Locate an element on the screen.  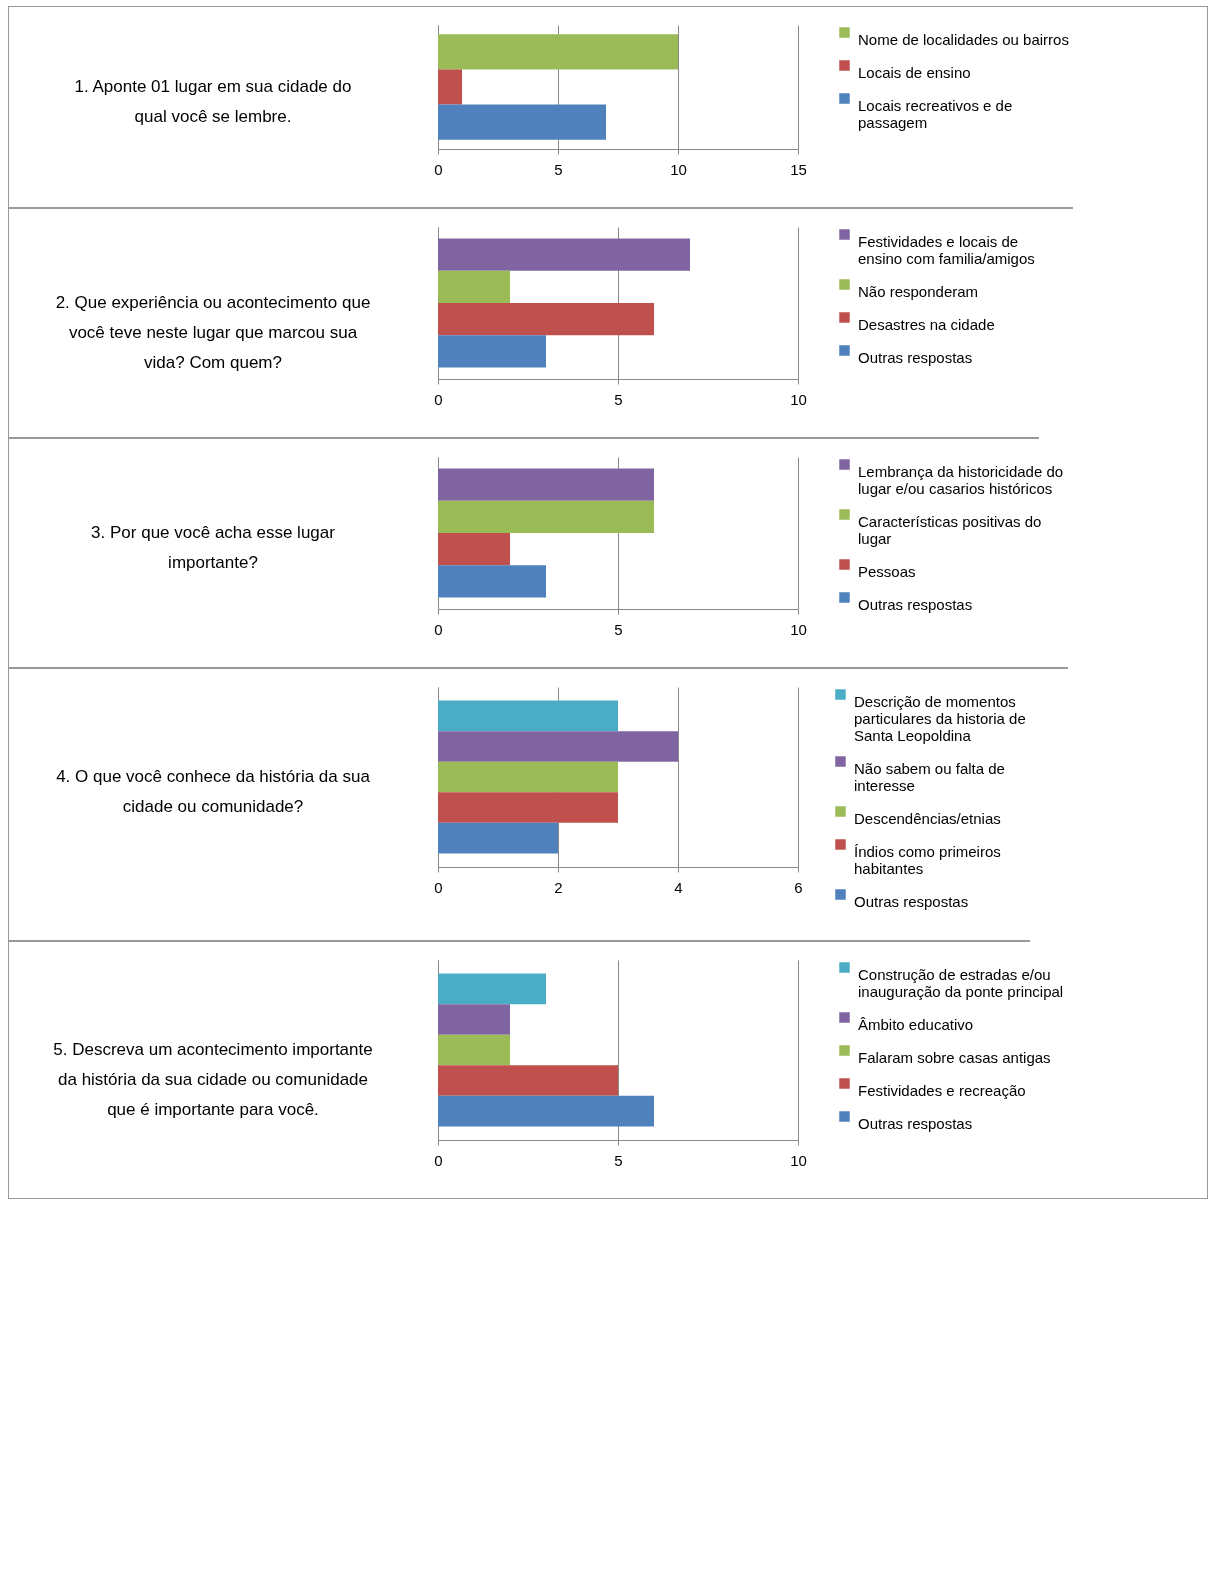
legend-label: Características positivas do lugar is located at coordinates (950, 529).